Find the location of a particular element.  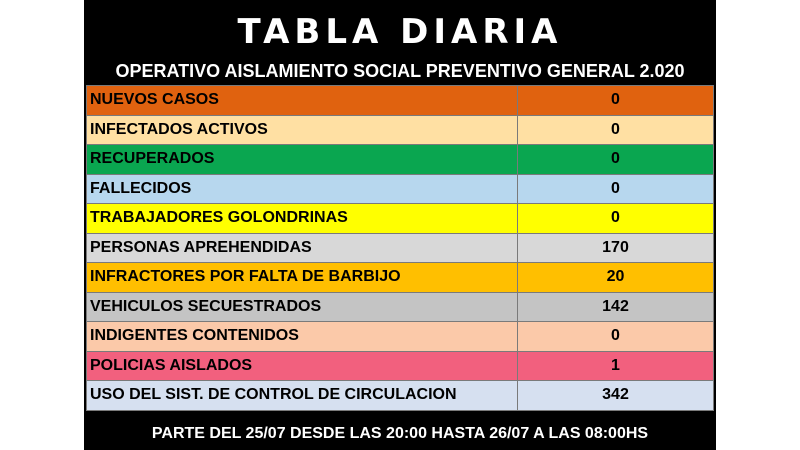

table-row: POLICIAS AISLADOS 1 is located at coordinates (400, 365).